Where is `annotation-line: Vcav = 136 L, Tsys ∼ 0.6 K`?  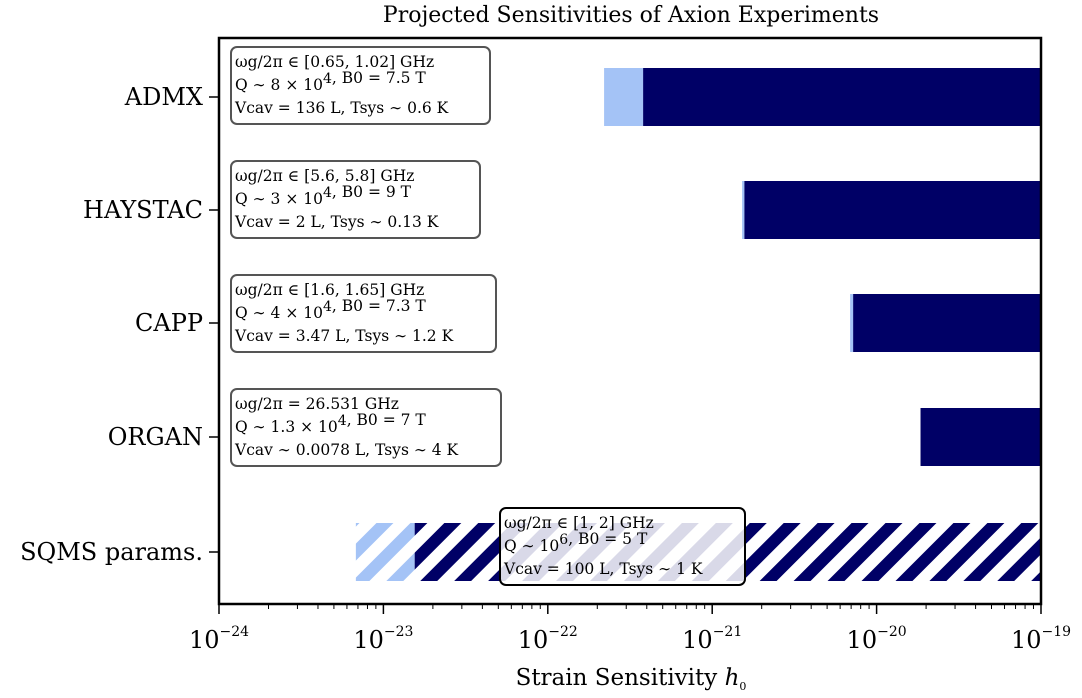
annotation-line: Vcav = 136 L, Tsys ∼ 0.6 K is located at coordinates (341, 108).